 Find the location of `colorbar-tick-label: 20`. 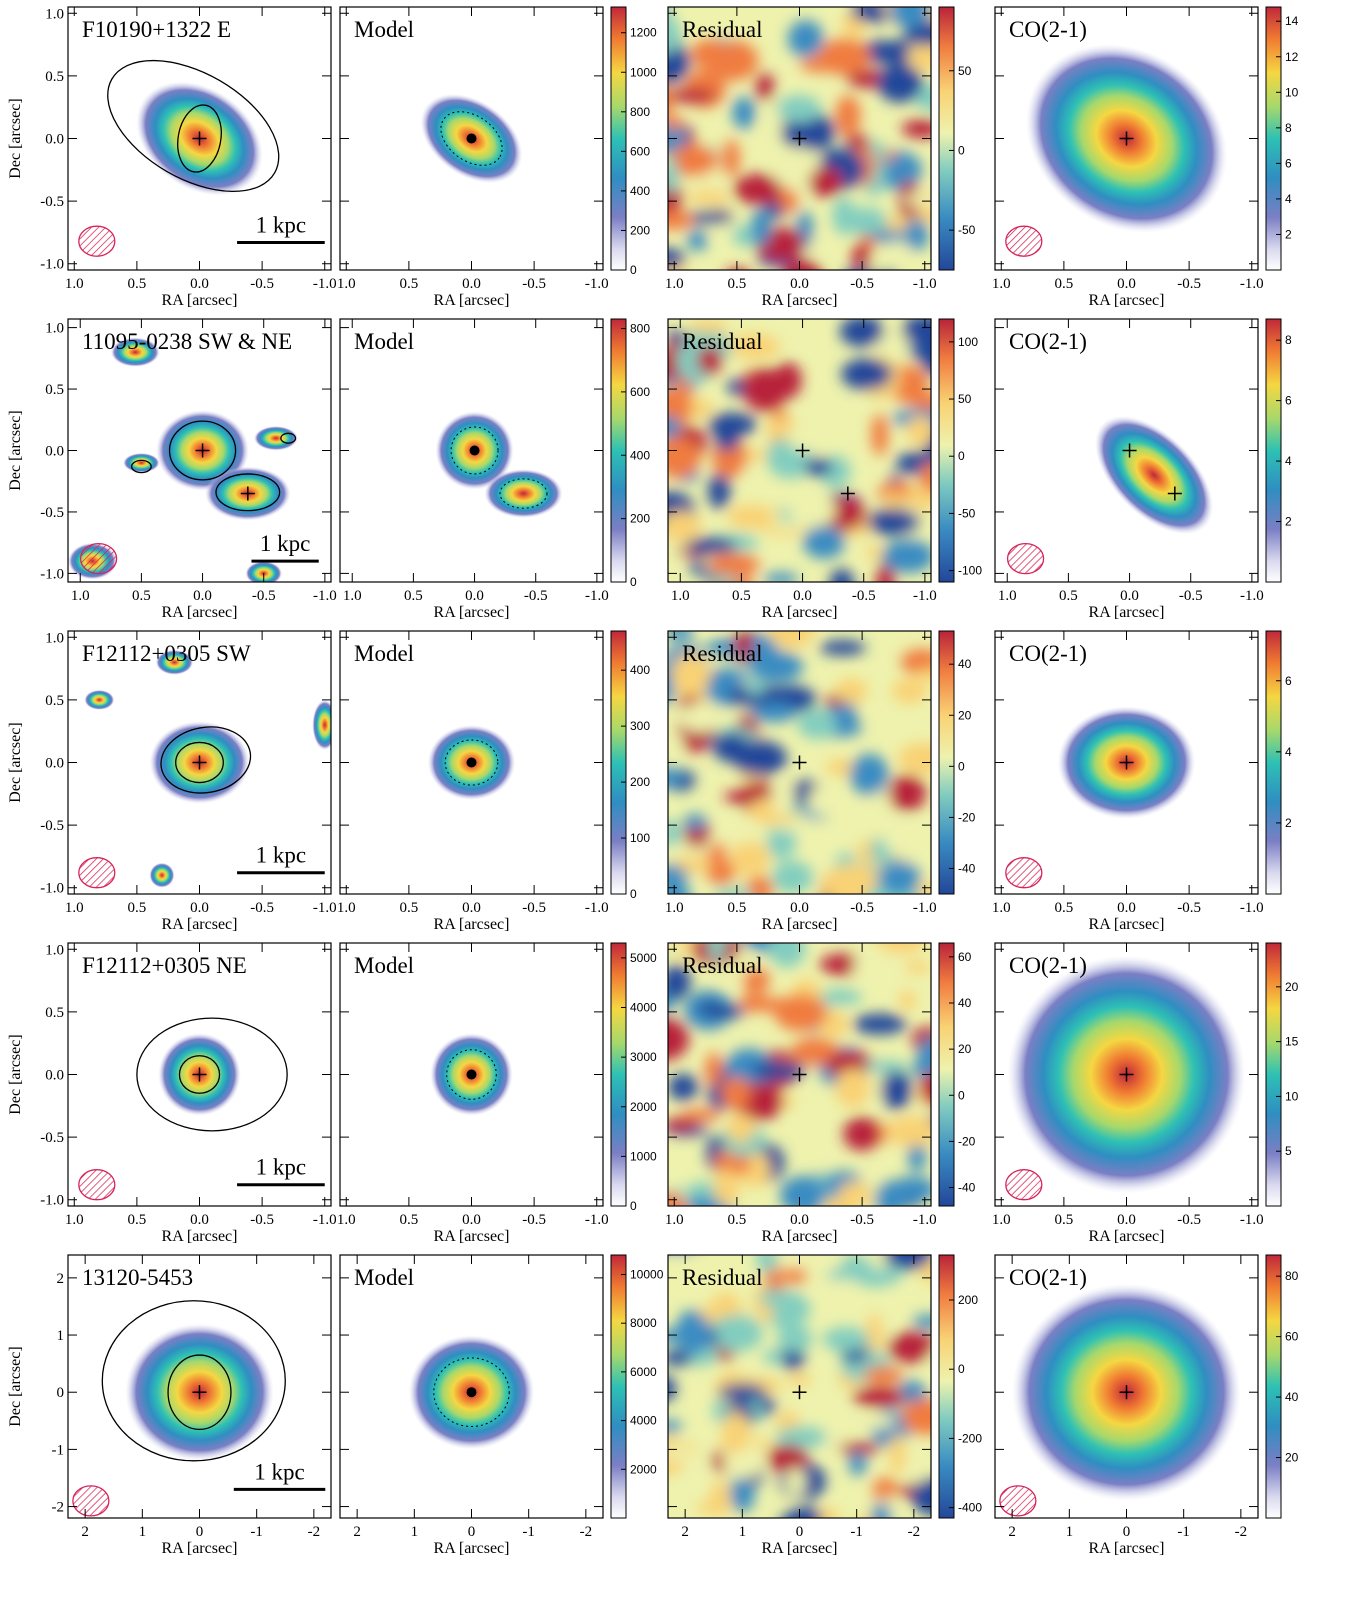

colorbar-tick-label: 20 is located at coordinates (965, 1049).